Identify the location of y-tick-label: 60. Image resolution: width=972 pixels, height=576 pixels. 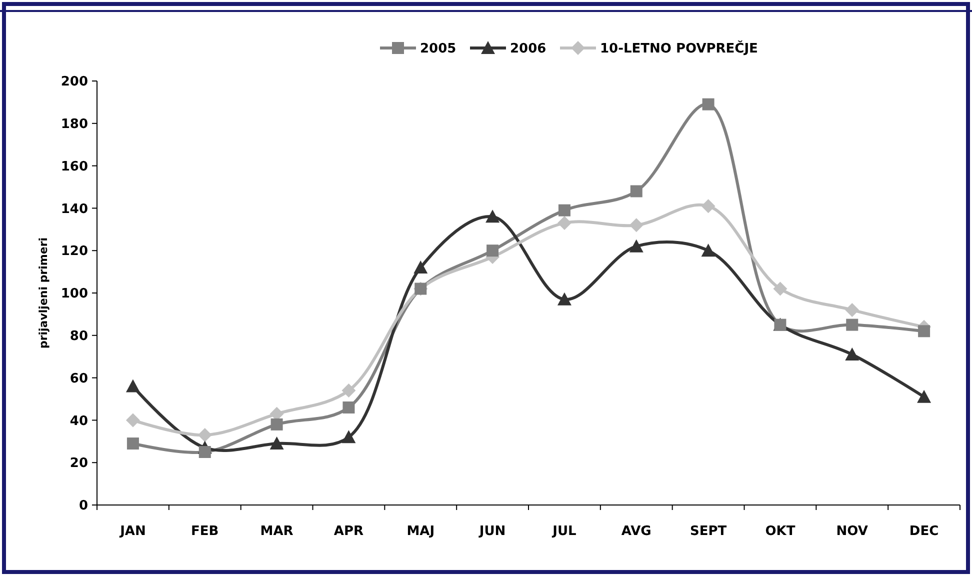
(79, 378).